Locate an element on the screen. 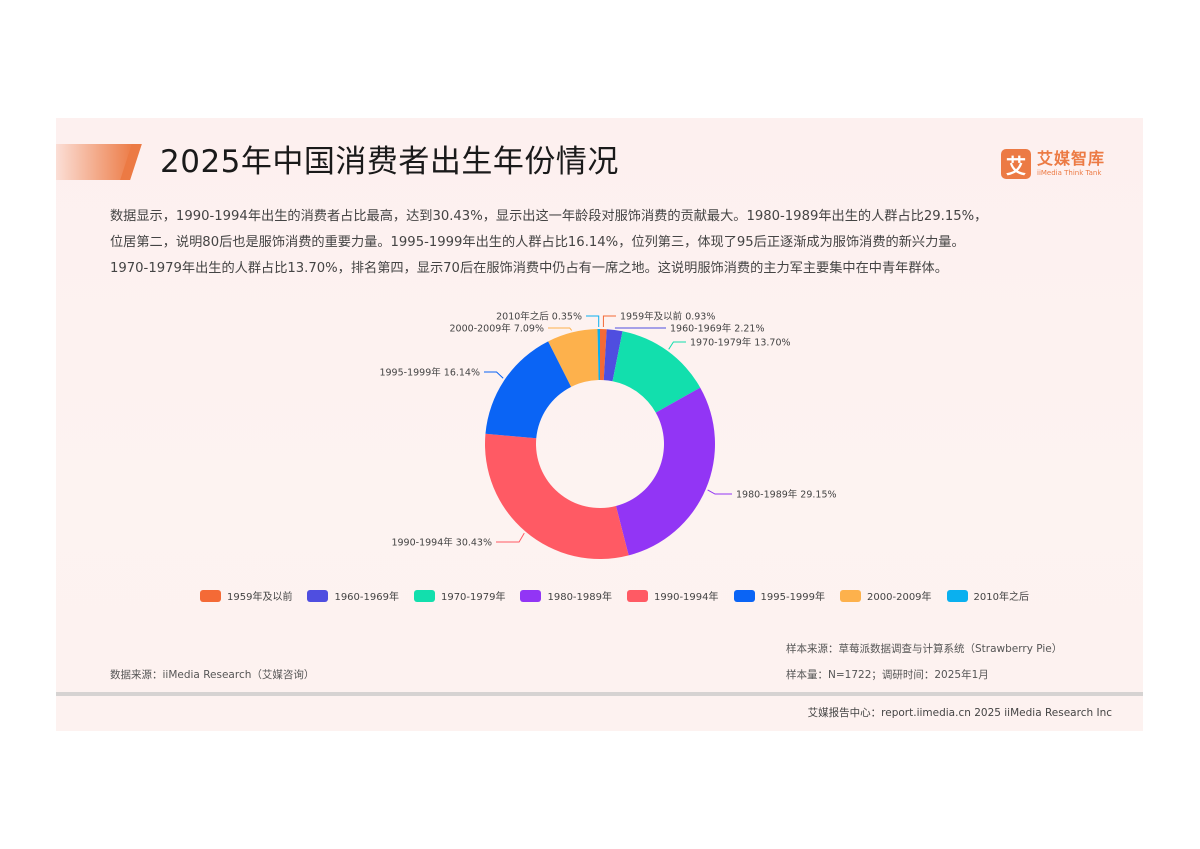  divider is located at coordinates (599, 694).